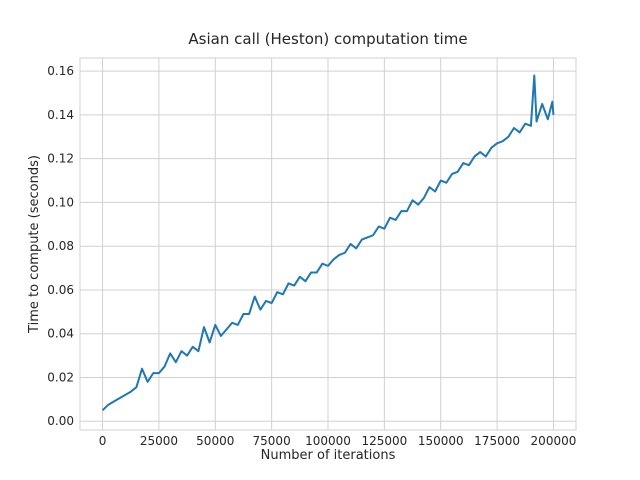  Describe the element at coordinates (103, 441) in the screenshot. I see `x-tick-label: 0` at that location.